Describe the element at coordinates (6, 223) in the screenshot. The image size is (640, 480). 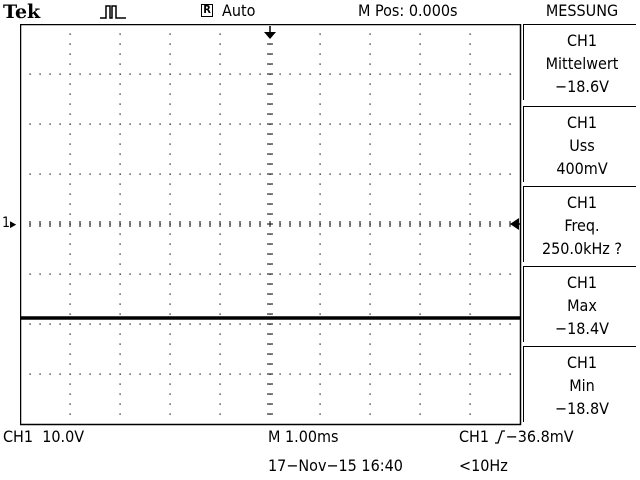
I see `ch1-marker-label: 1` at that location.